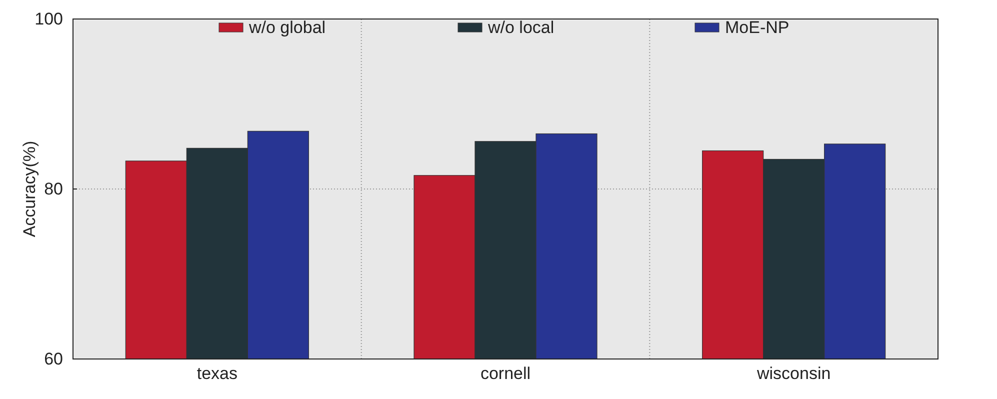  I want to click on legend-label: w/o global, so click(287, 27).